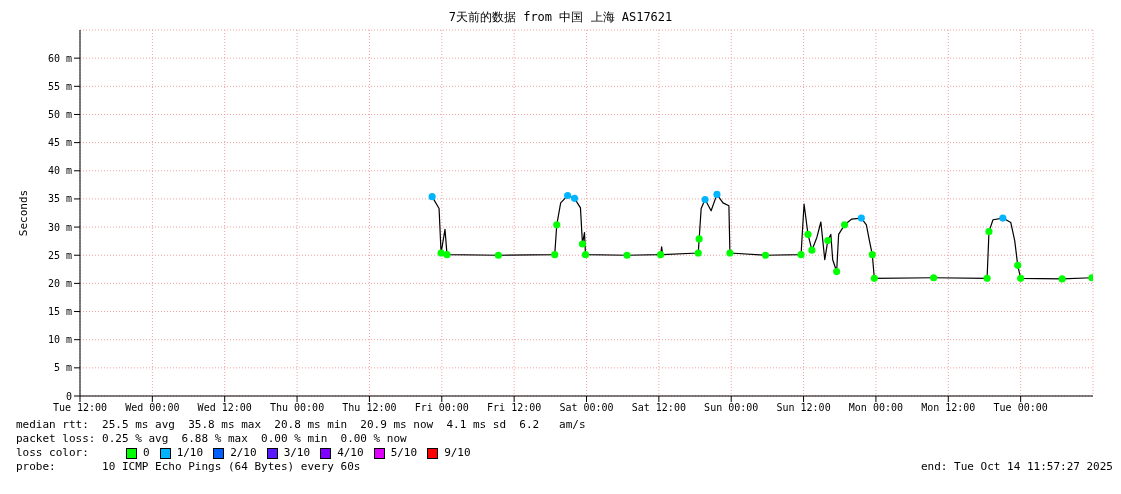 This screenshot has width=1121, height=494. I want to click on y-tick-label: 35 m, so click(59, 199).